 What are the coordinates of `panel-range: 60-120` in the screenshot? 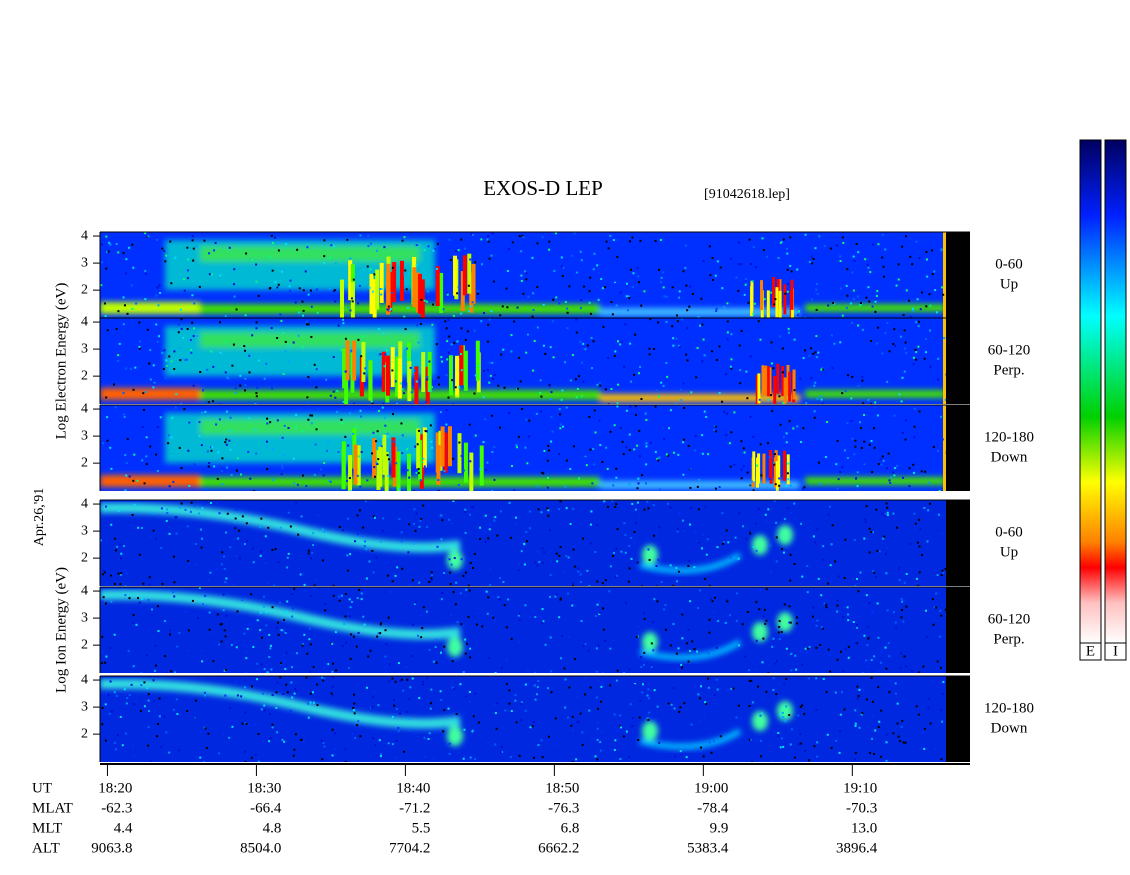 It's located at (1009, 619).